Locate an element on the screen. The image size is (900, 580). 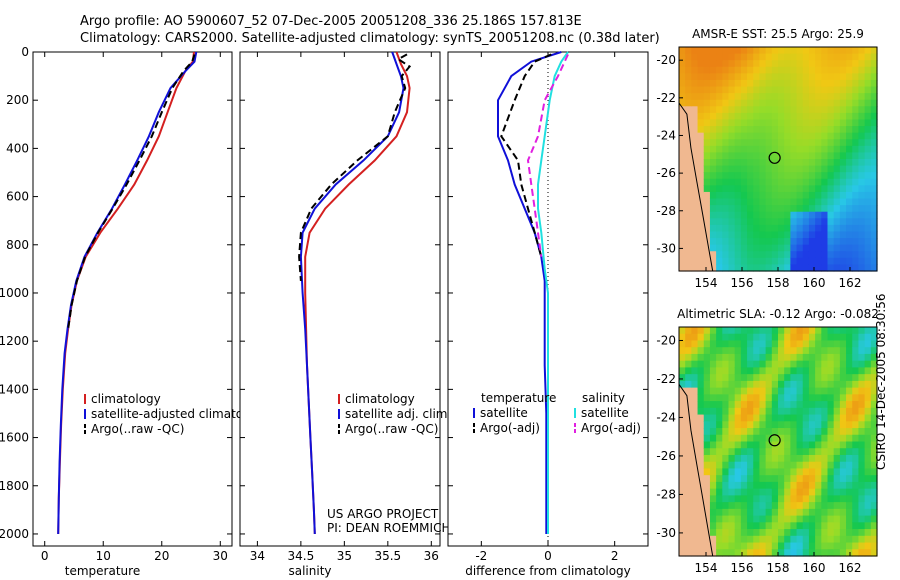
sla-lon-label-0: 154 is located at coordinates (706, 568).